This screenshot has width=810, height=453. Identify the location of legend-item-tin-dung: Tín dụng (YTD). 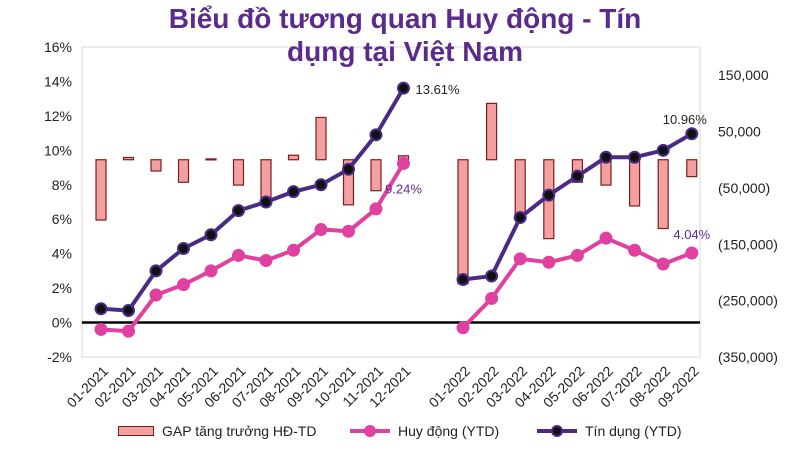
(609, 431).